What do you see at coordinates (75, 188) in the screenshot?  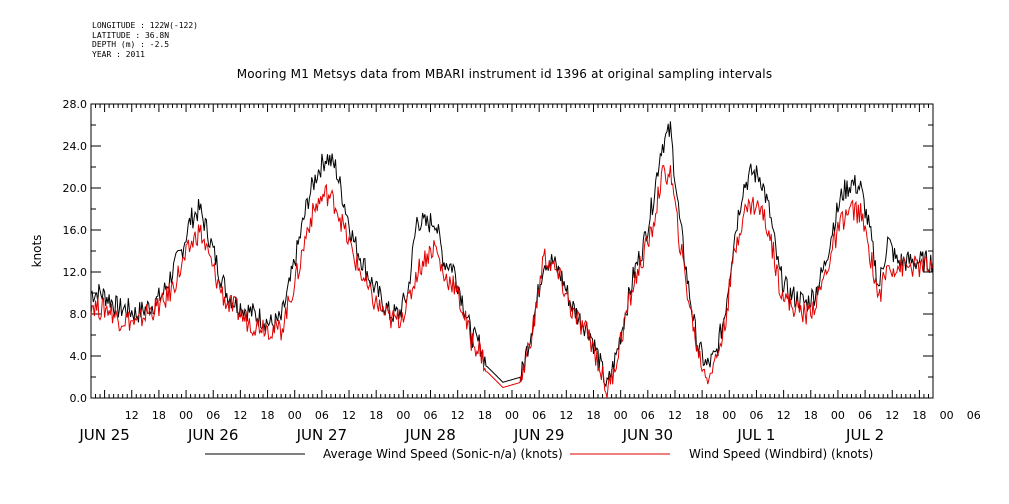 I see `y-tick-label: 20.0` at bounding box center [75, 188].